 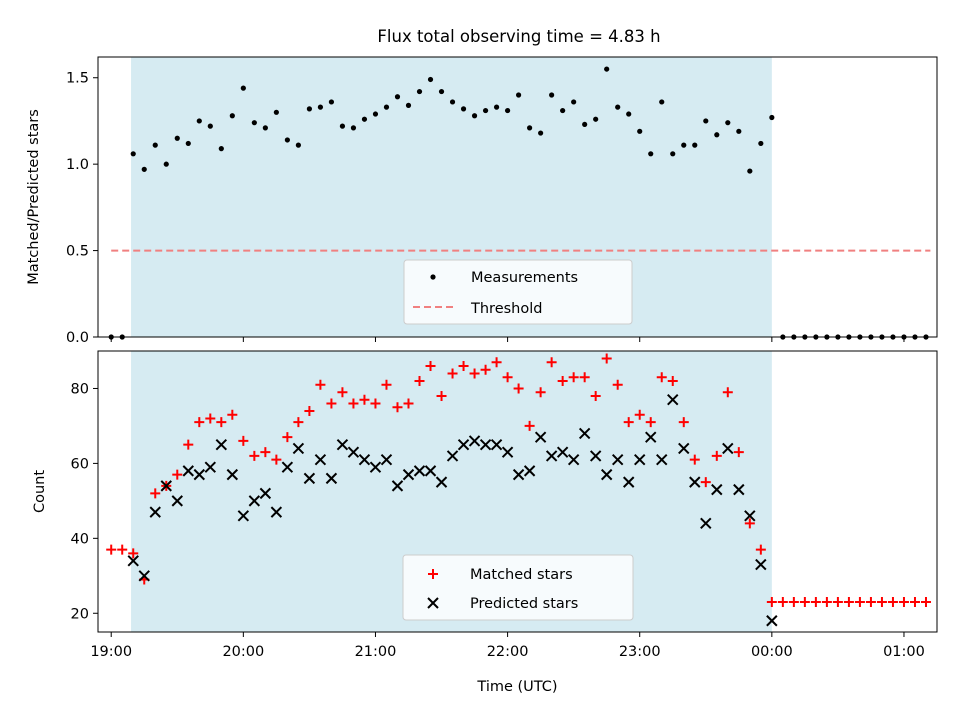 I want to click on legend-predicted-label: Predicted stars, so click(x=524, y=604).